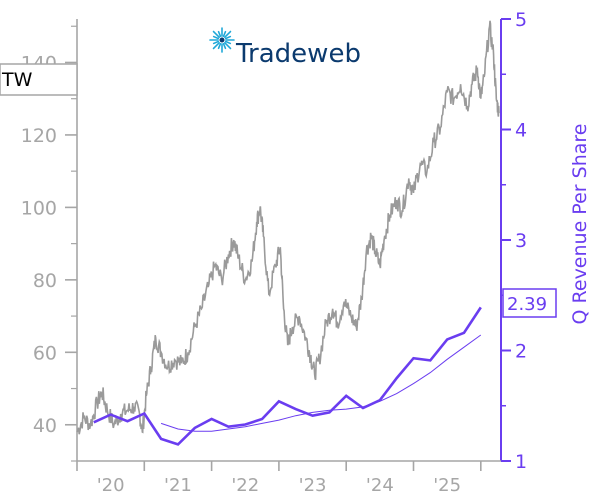 This screenshot has height=500, width=600. What do you see at coordinates (580, 224) in the screenshot?
I see `right-axis-label: Q Revenue Per Share` at bounding box center [580, 224].